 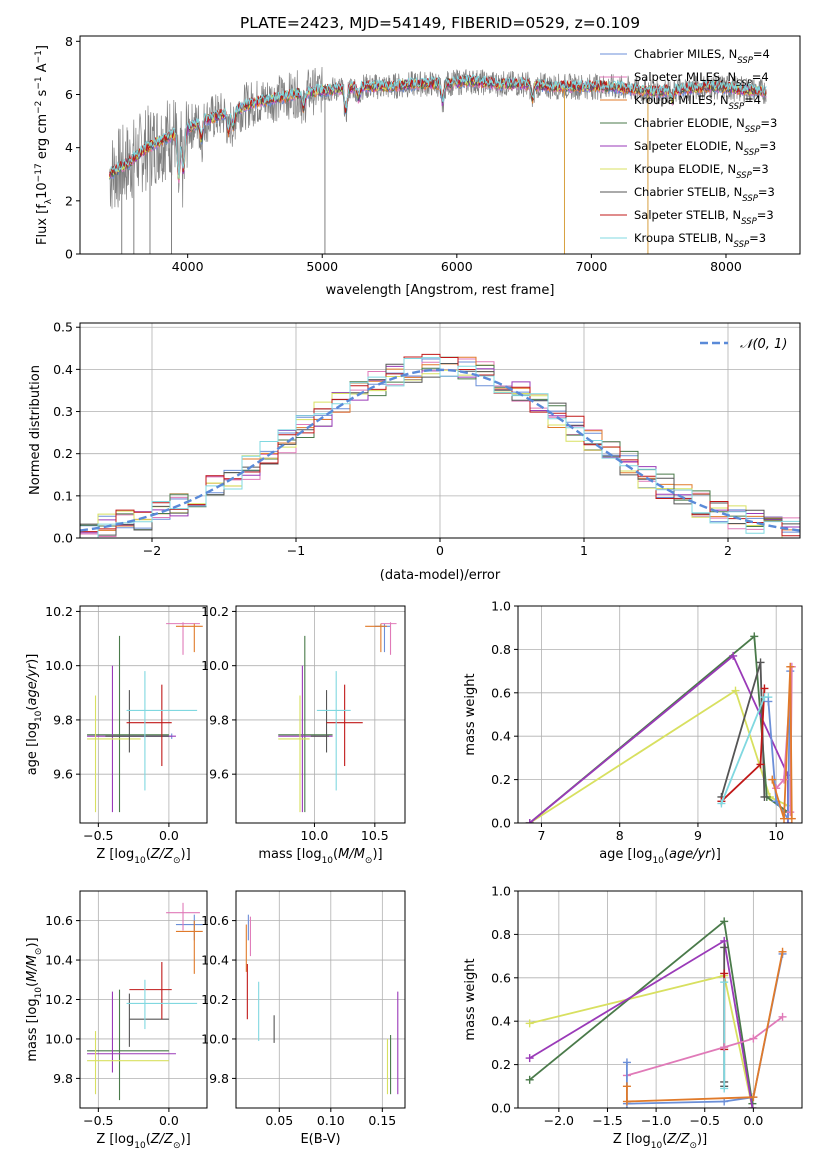 What do you see at coordinates (320, 1139) in the screenshot?
I see `x-axis-label: E(B-V)` at bounding box center [320, 1139].